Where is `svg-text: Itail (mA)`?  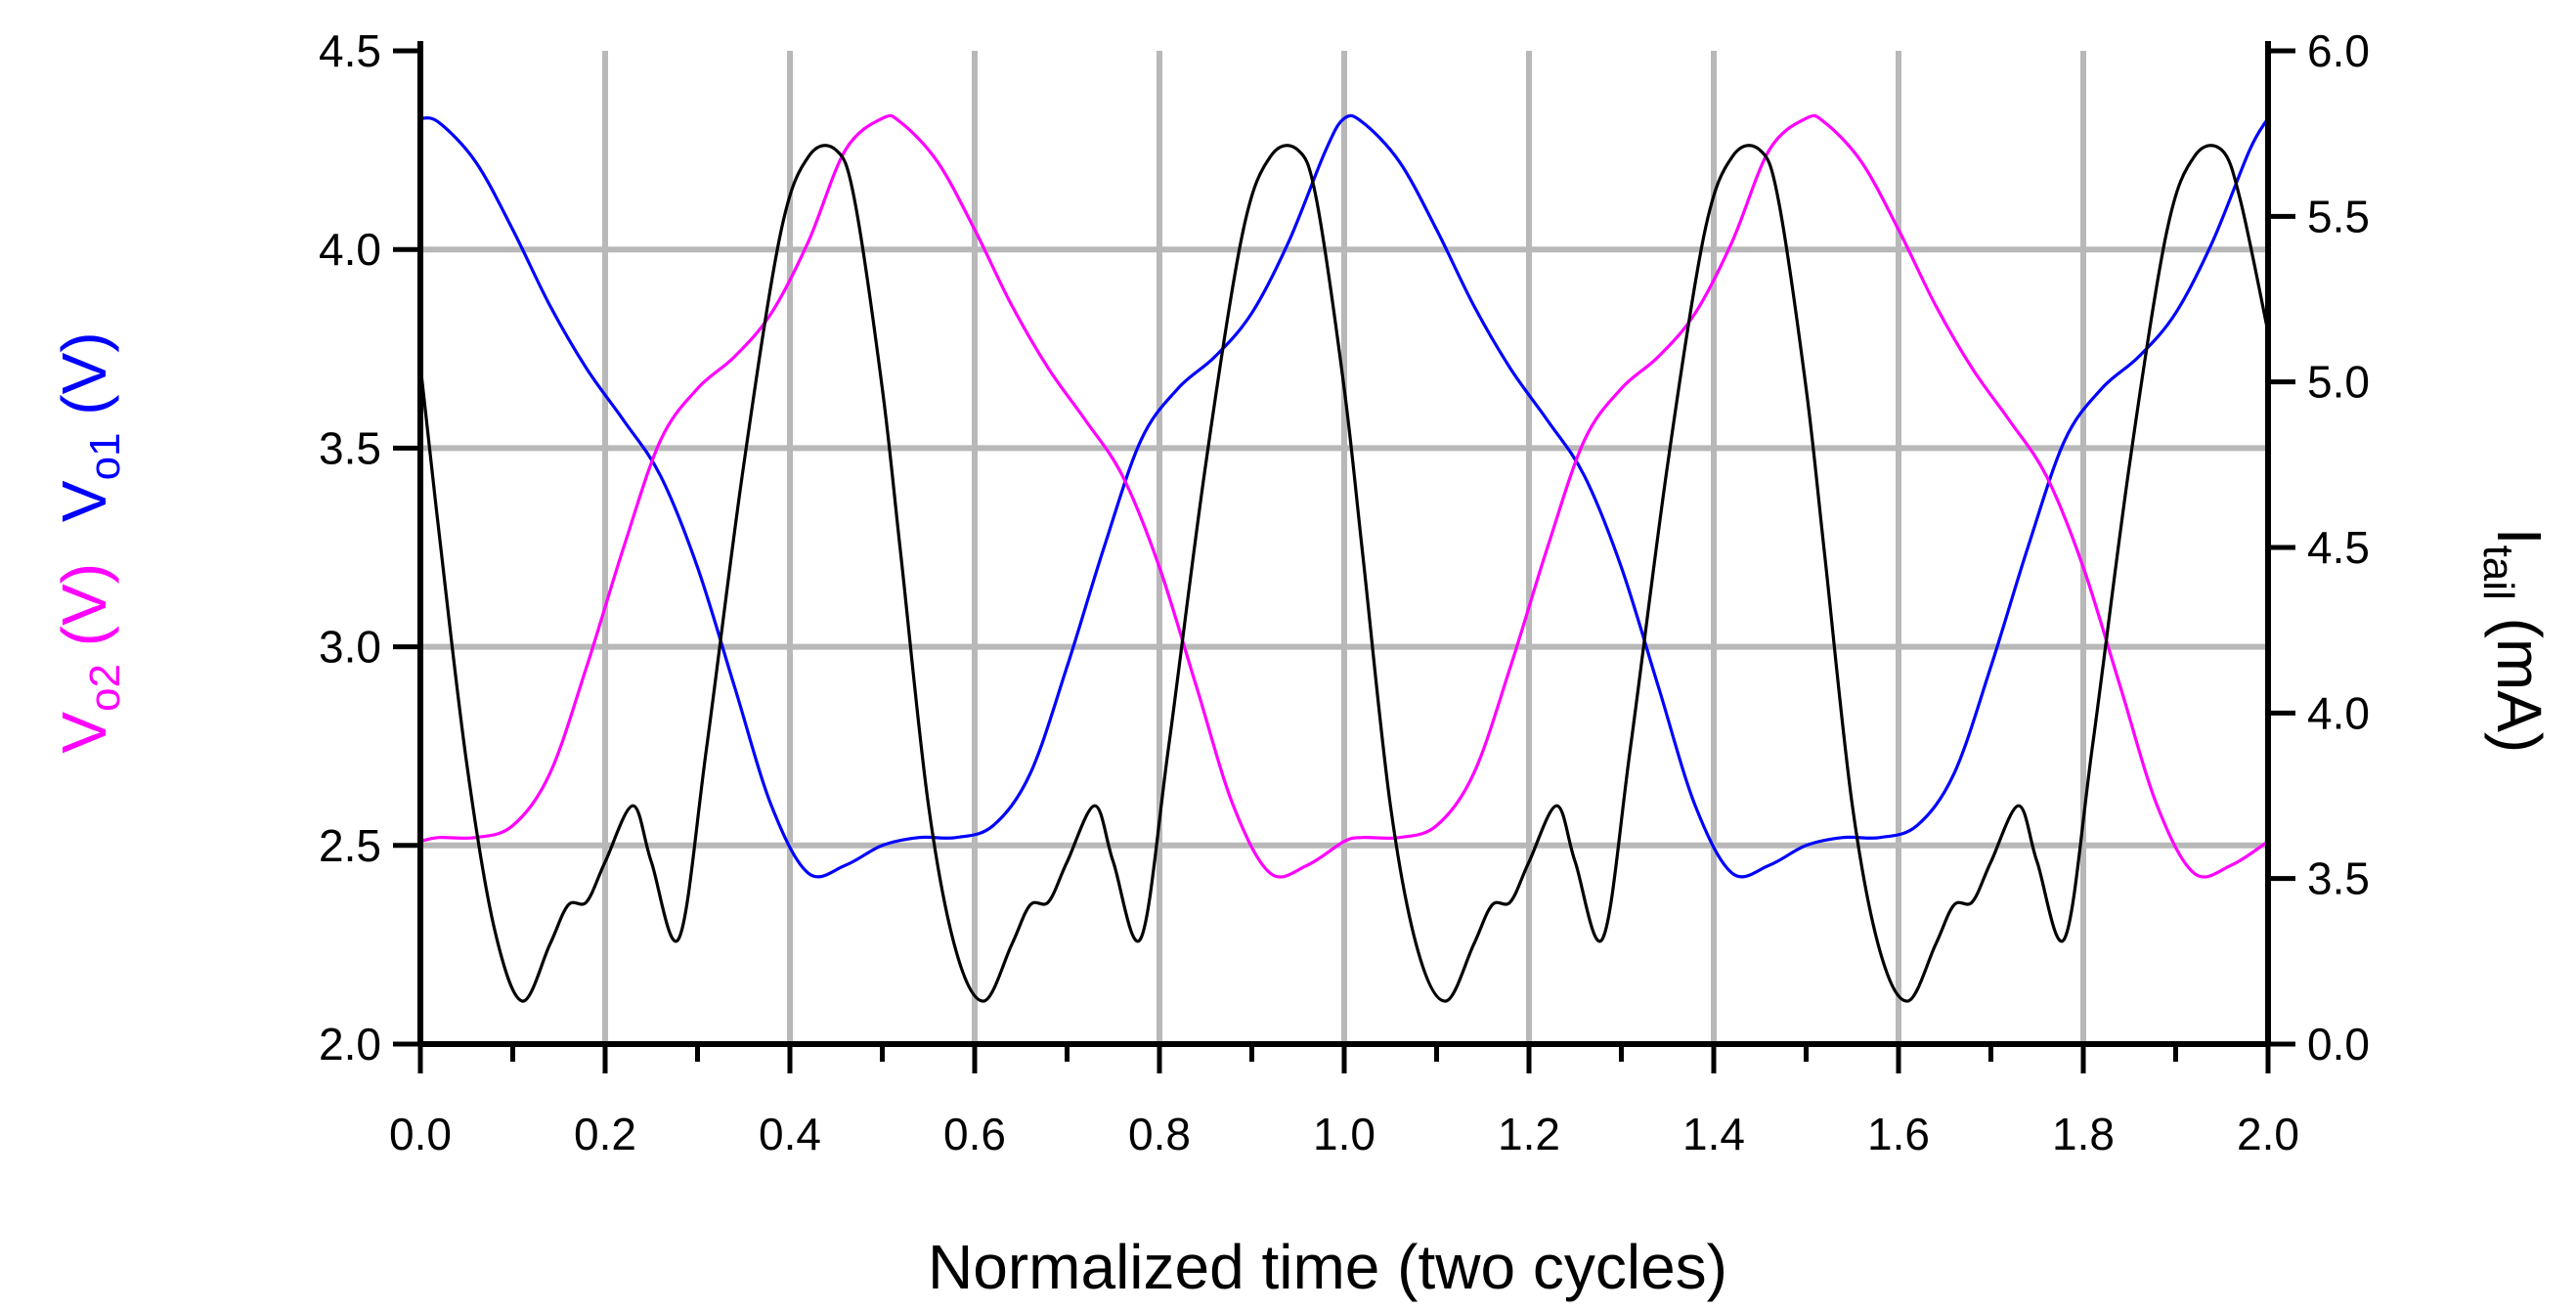 svg-text: Itail (mA) is located at coordinates (2514, 640).